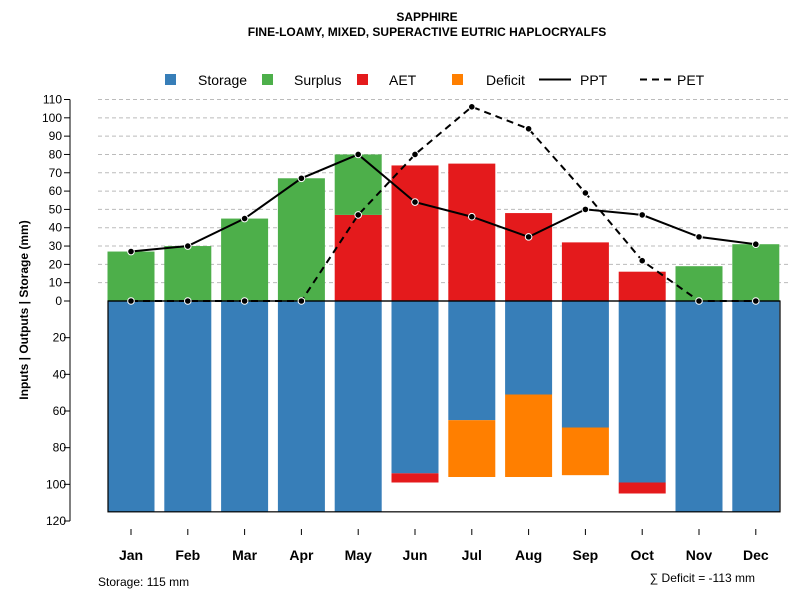 The width and height of the screenshot is (800, 600). Describe the element at coordinates (56, 246) in the screenshot. I see `y-tick-label-30: 30` at that location.